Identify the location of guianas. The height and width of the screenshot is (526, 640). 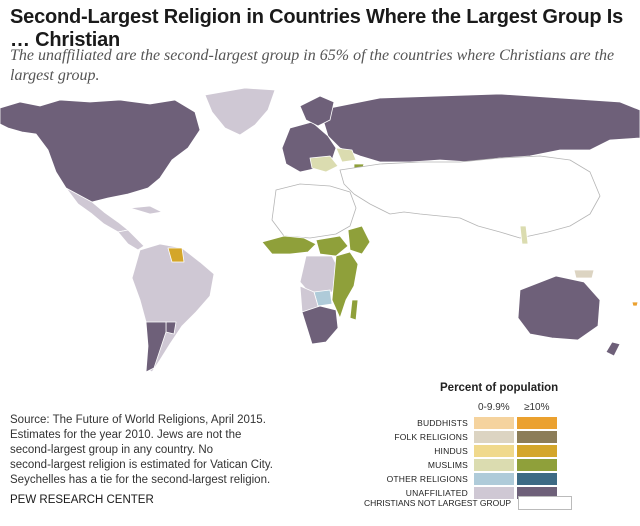
(176, 255).